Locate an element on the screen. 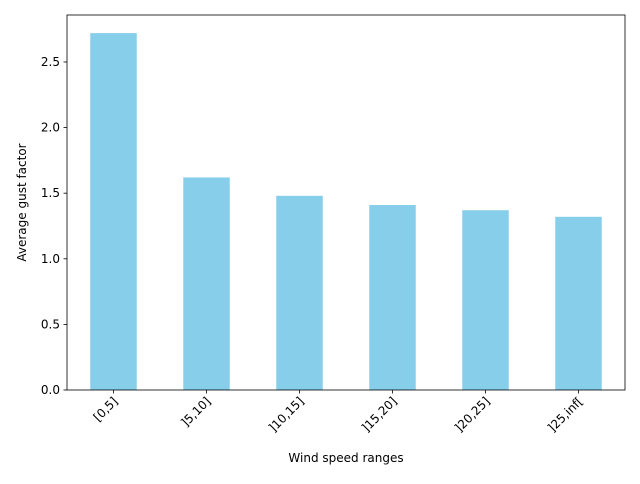 The width and height of the screenshot is (640, 484). x-tick-label: ]25,inf[ is located at coordinates (565, 414).